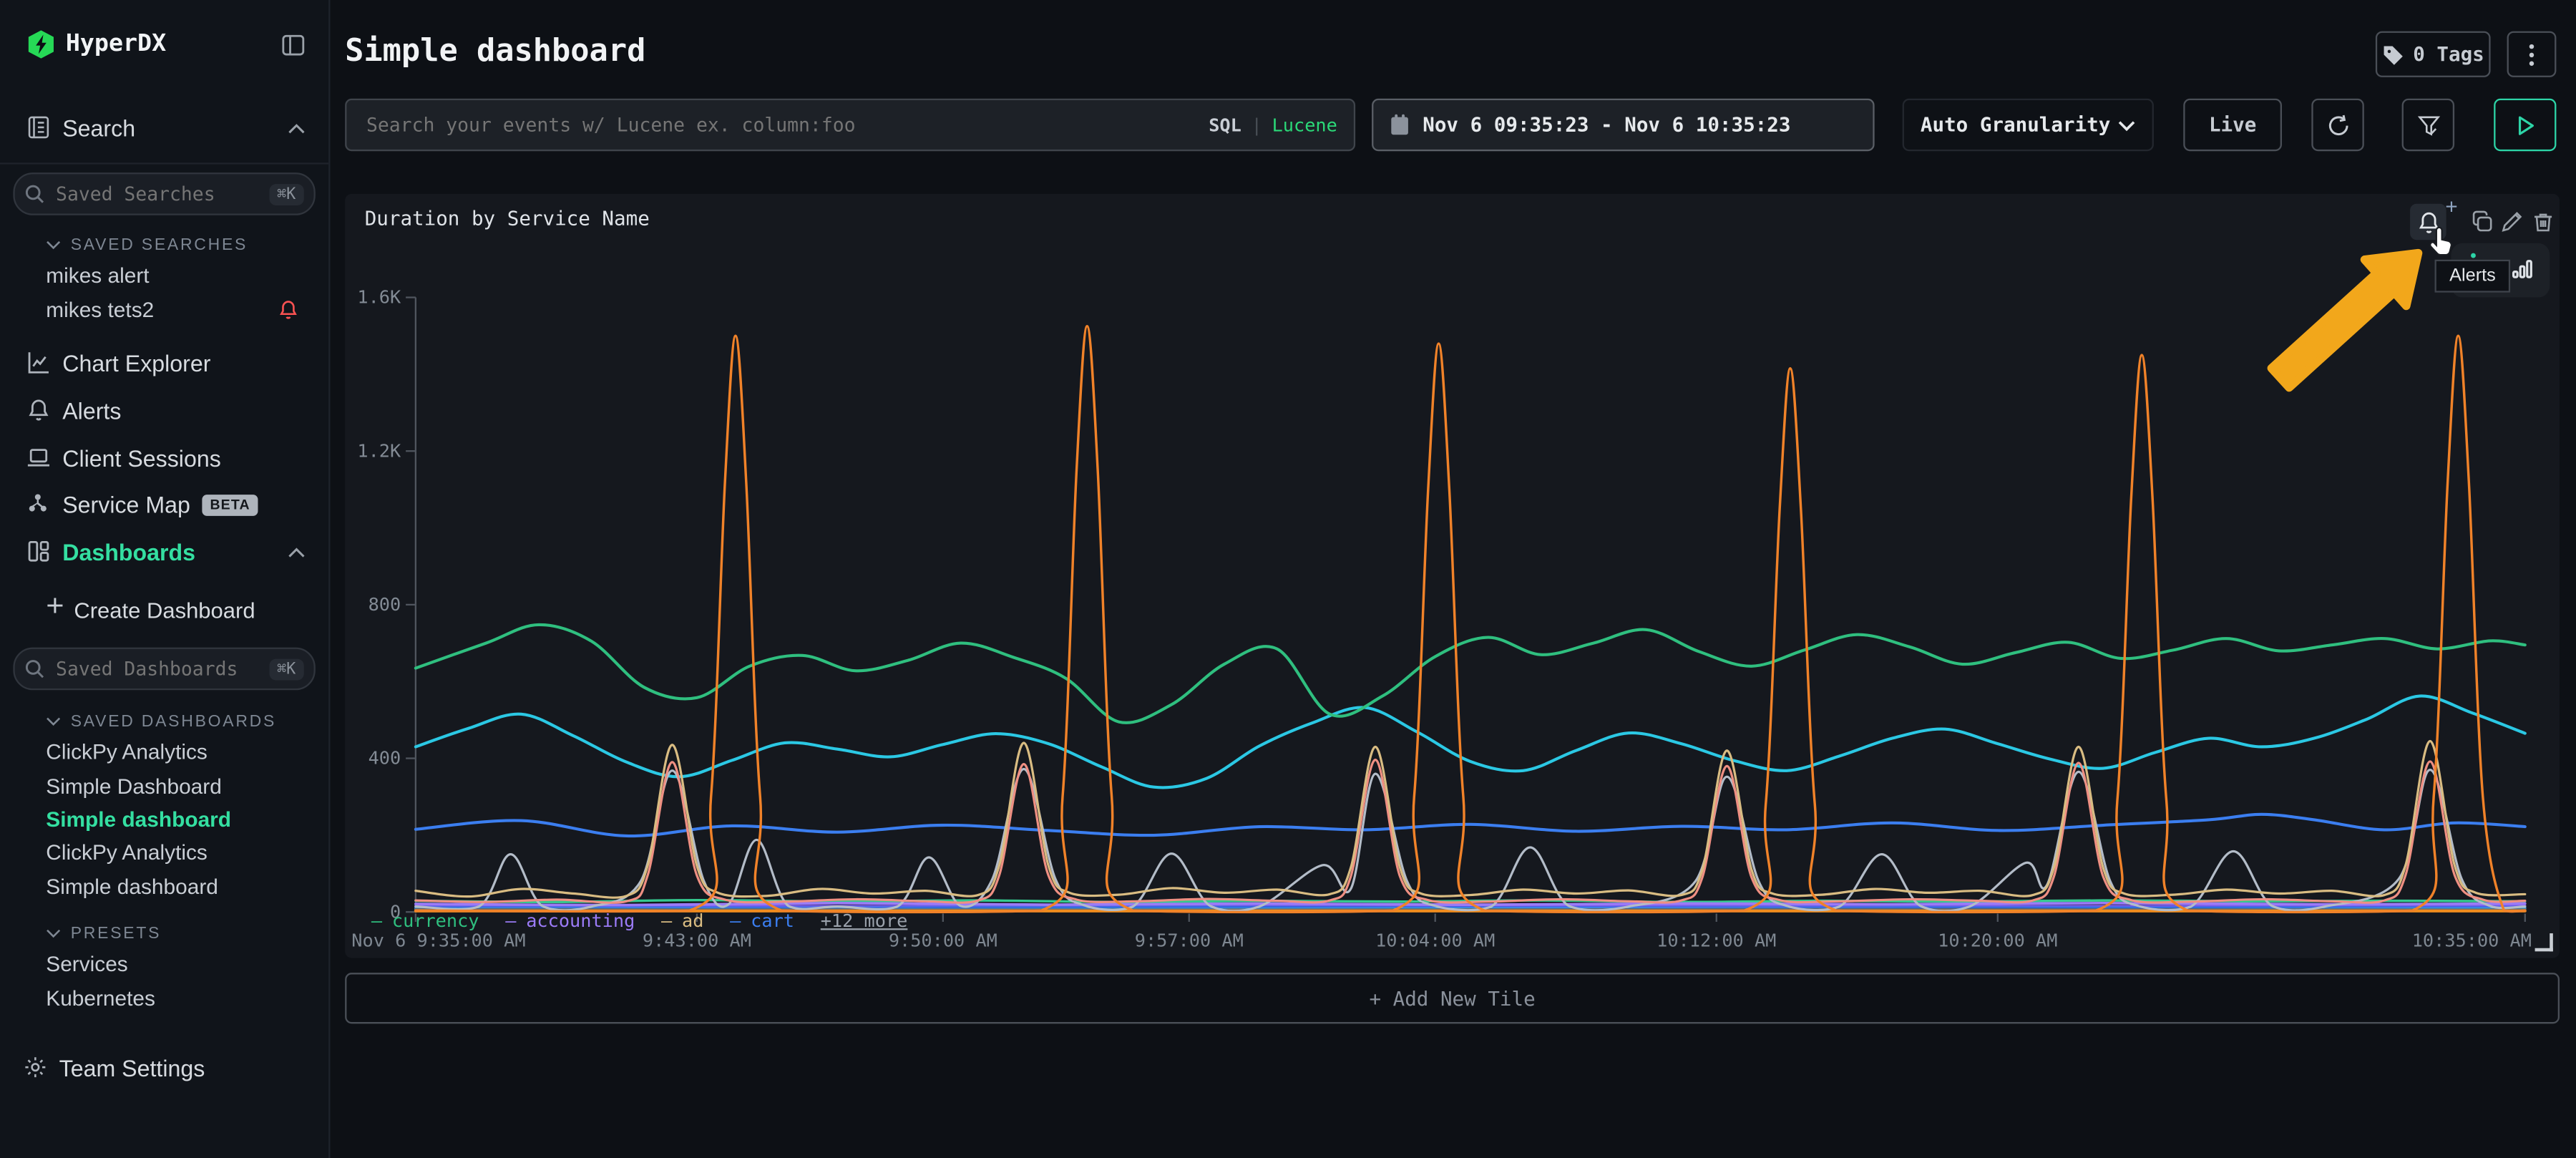  I want to click on saved-dashboards-header: SAVED DASHBOARDS, so click(164, 722).